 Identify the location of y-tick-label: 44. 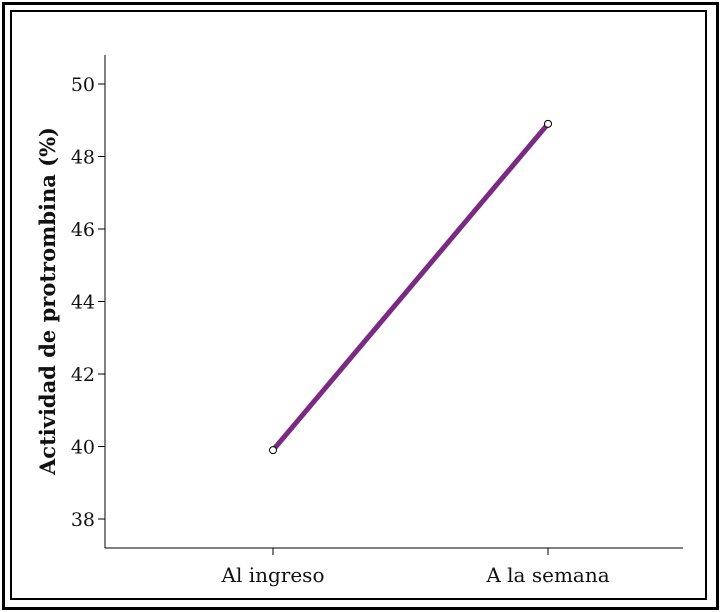
(83, 303).